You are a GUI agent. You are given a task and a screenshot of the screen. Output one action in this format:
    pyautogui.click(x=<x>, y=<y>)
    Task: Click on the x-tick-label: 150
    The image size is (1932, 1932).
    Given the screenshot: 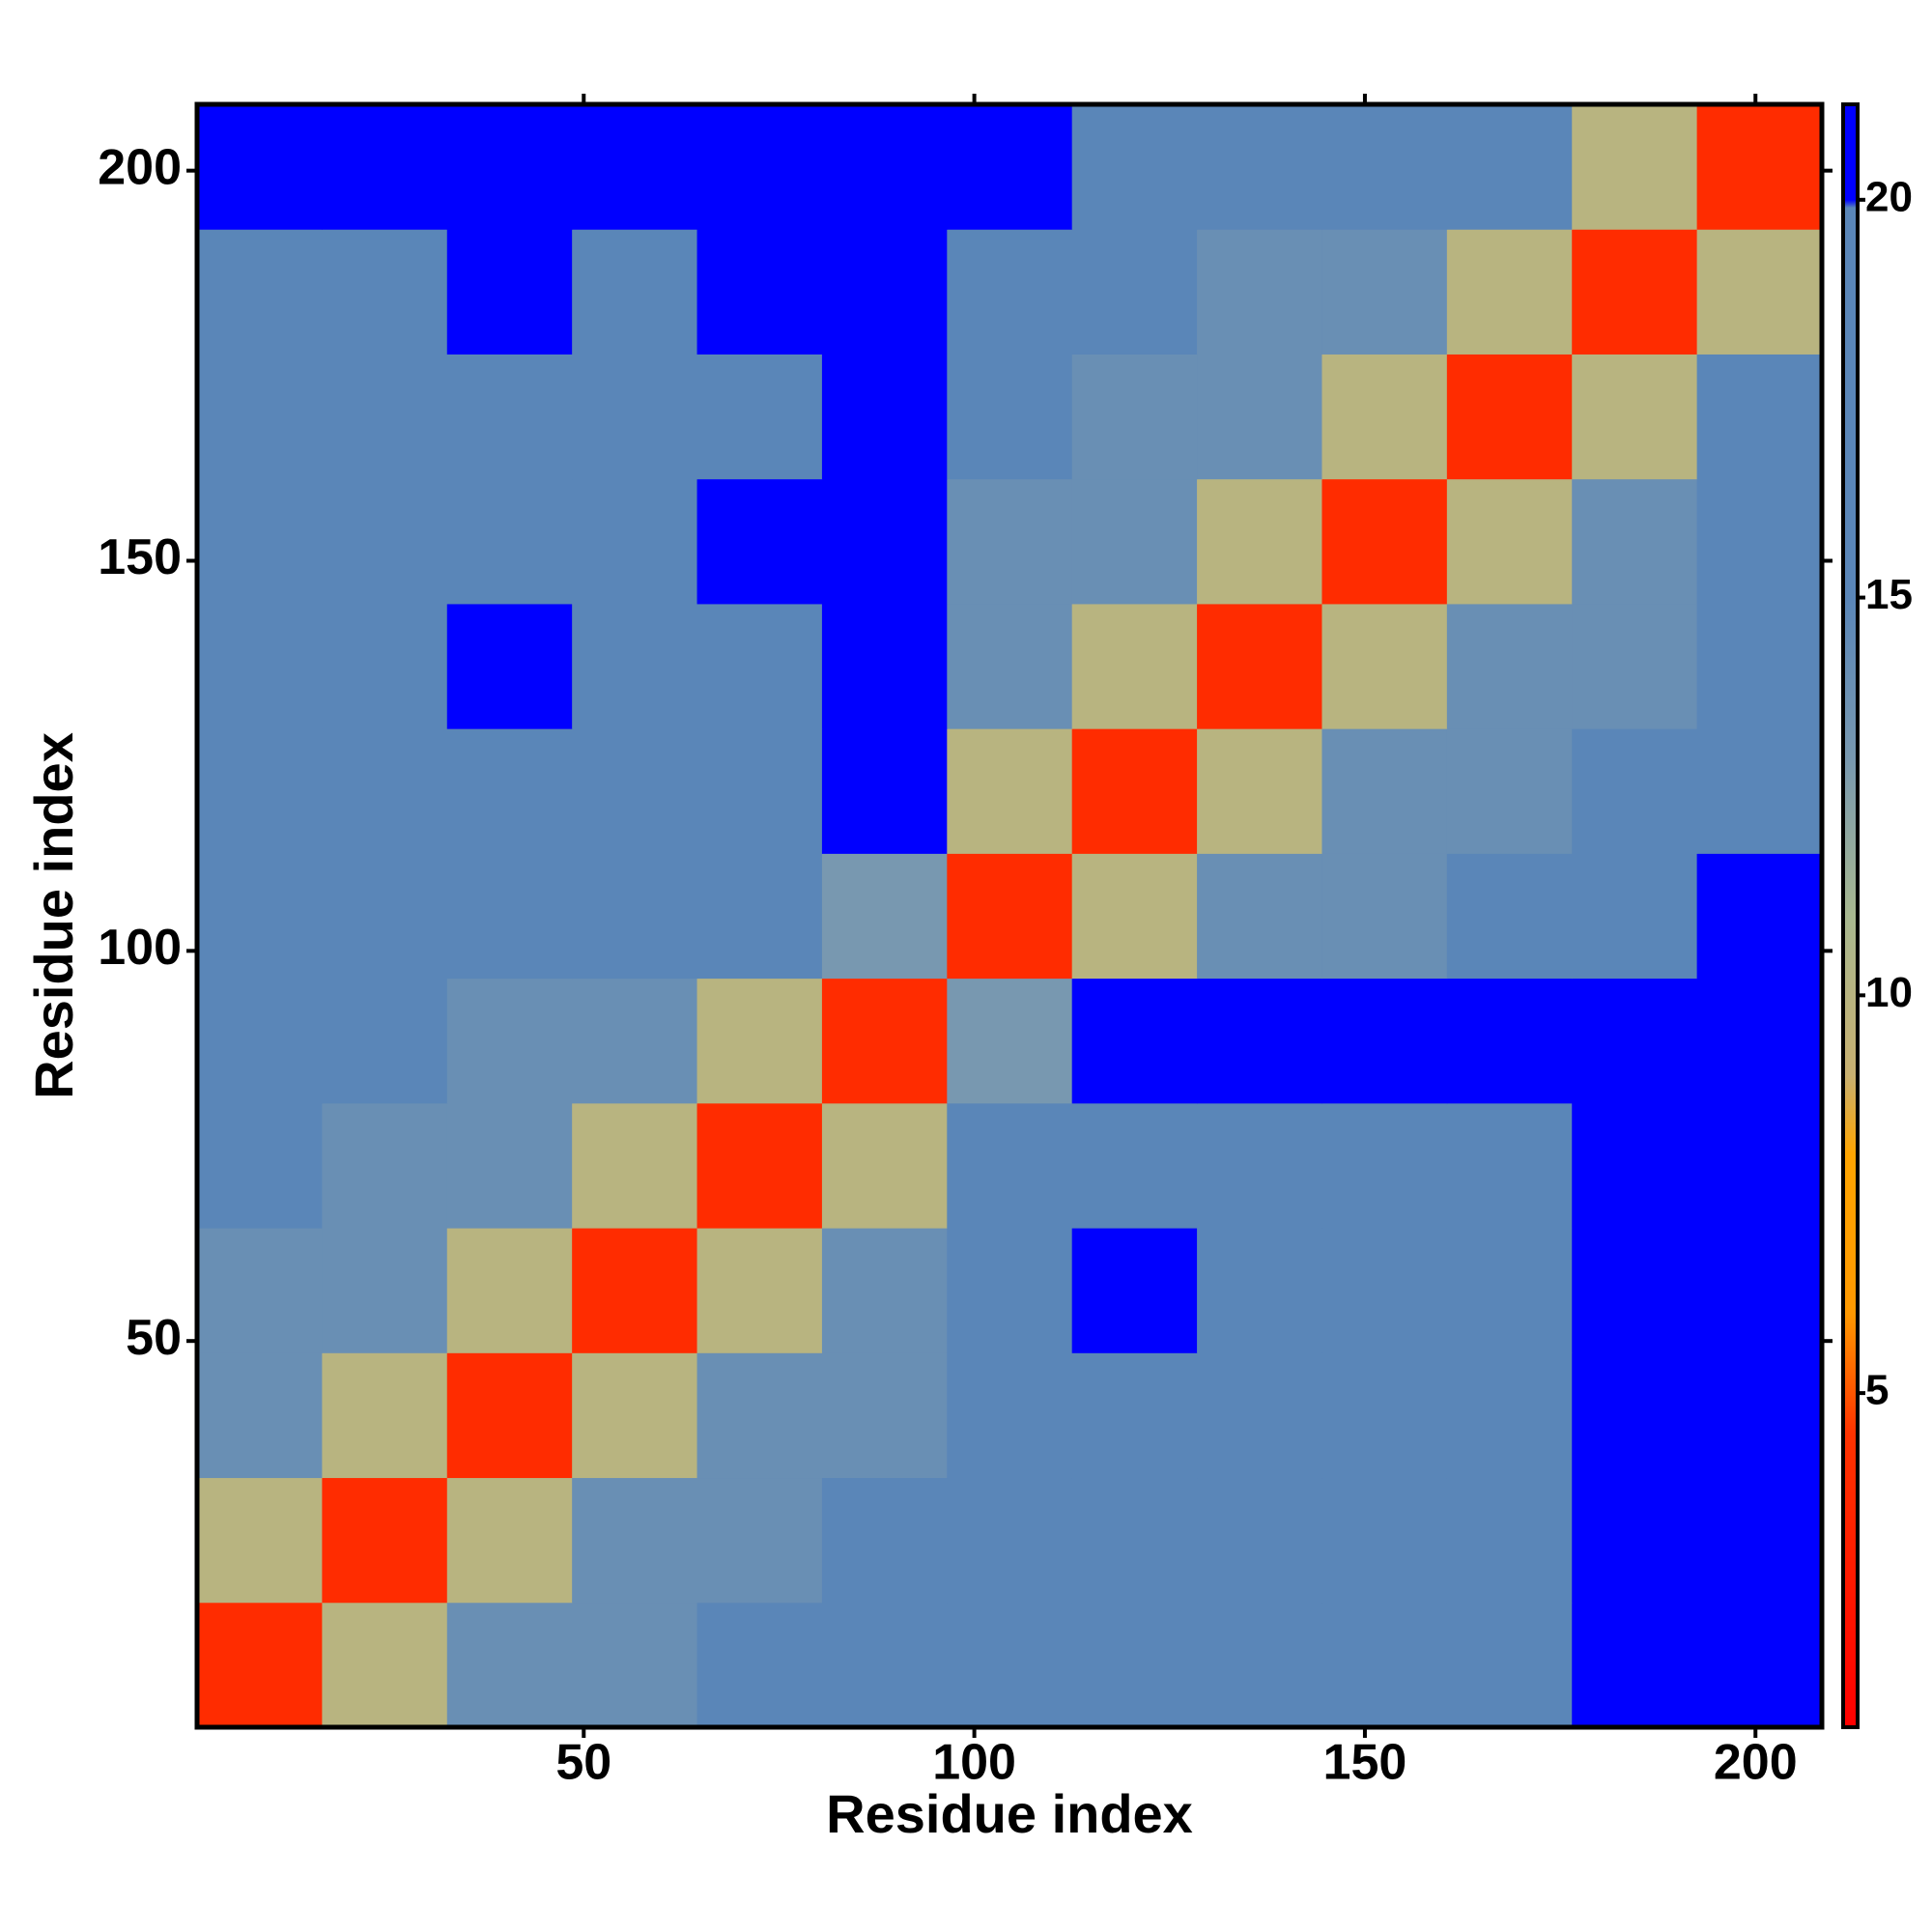 What is the action you would take?
    pyautogui.click(x=1365, y=1763)
    